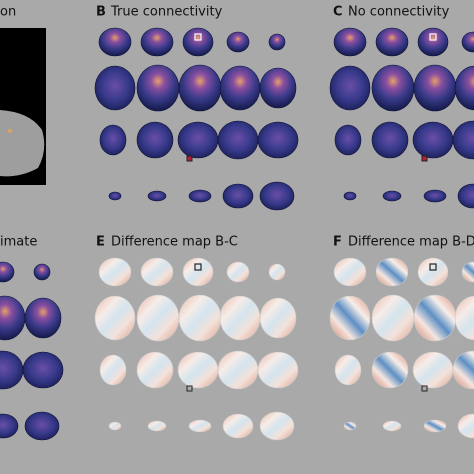 The image size is (474, 474). Describe the element at coordinates (338, 12) in the screenshot. I see `panel-letter: C` at that location.